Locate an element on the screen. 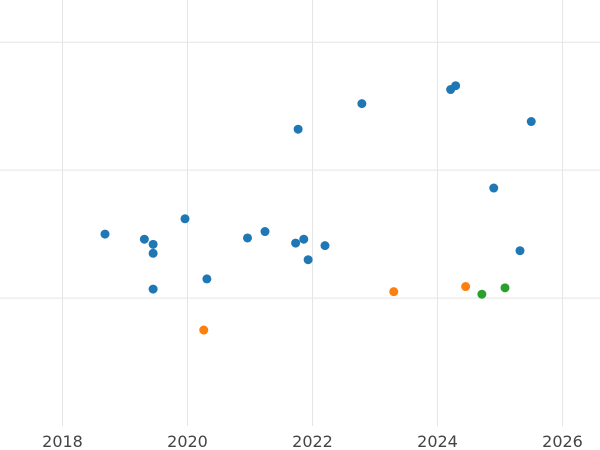 The image size is (600, 450). x-tick-label-2018: 2018 is located at coordinates (62, 441).